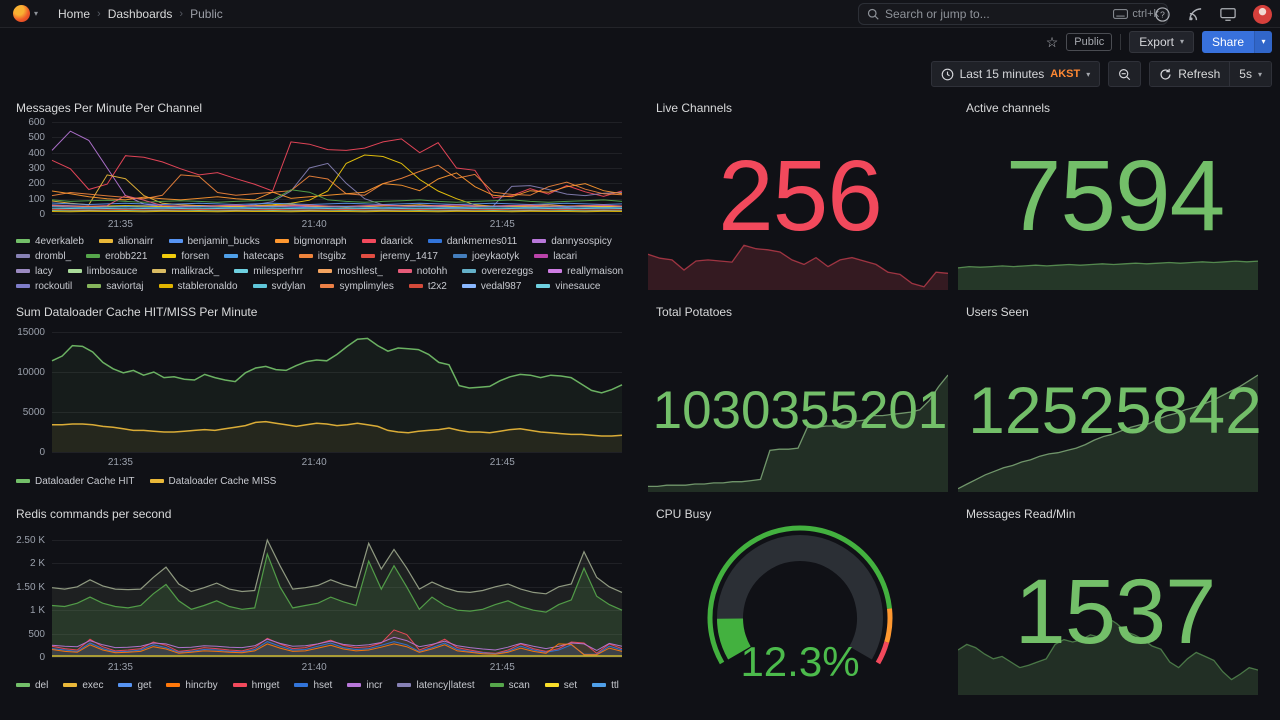  Describe the element at coordinates (185, 256) in the screenshot. I see `legend-item: forsen` at that location.